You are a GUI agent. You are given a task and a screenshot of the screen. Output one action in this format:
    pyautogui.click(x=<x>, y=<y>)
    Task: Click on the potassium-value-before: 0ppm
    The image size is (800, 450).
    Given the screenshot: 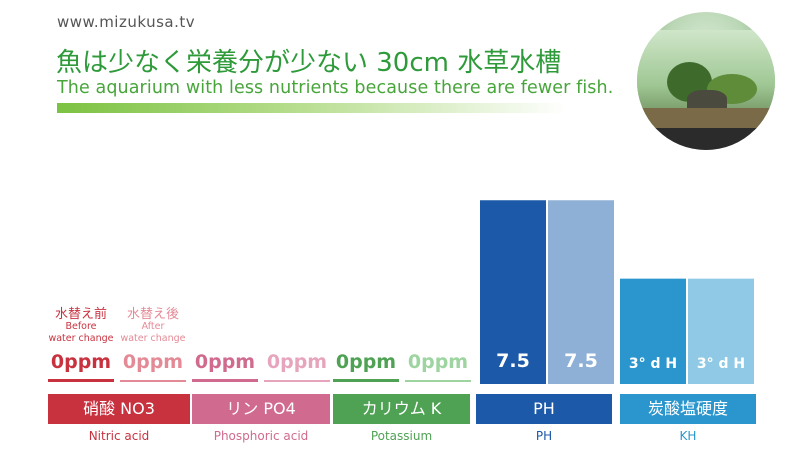 What is the action you would take?
    pyautogui.click(x=366, y=362)
    